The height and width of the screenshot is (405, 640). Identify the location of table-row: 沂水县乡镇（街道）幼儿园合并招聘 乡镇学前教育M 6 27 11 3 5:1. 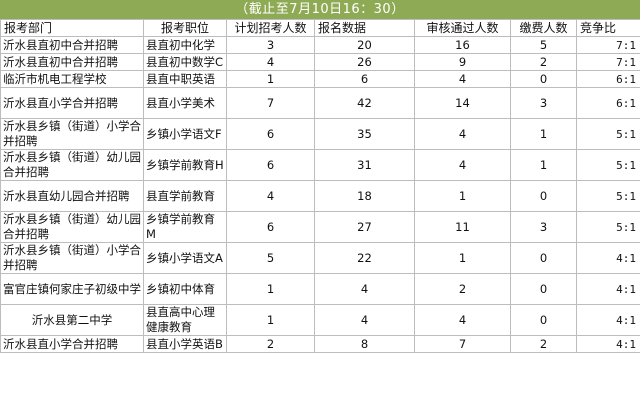
(320, 227).